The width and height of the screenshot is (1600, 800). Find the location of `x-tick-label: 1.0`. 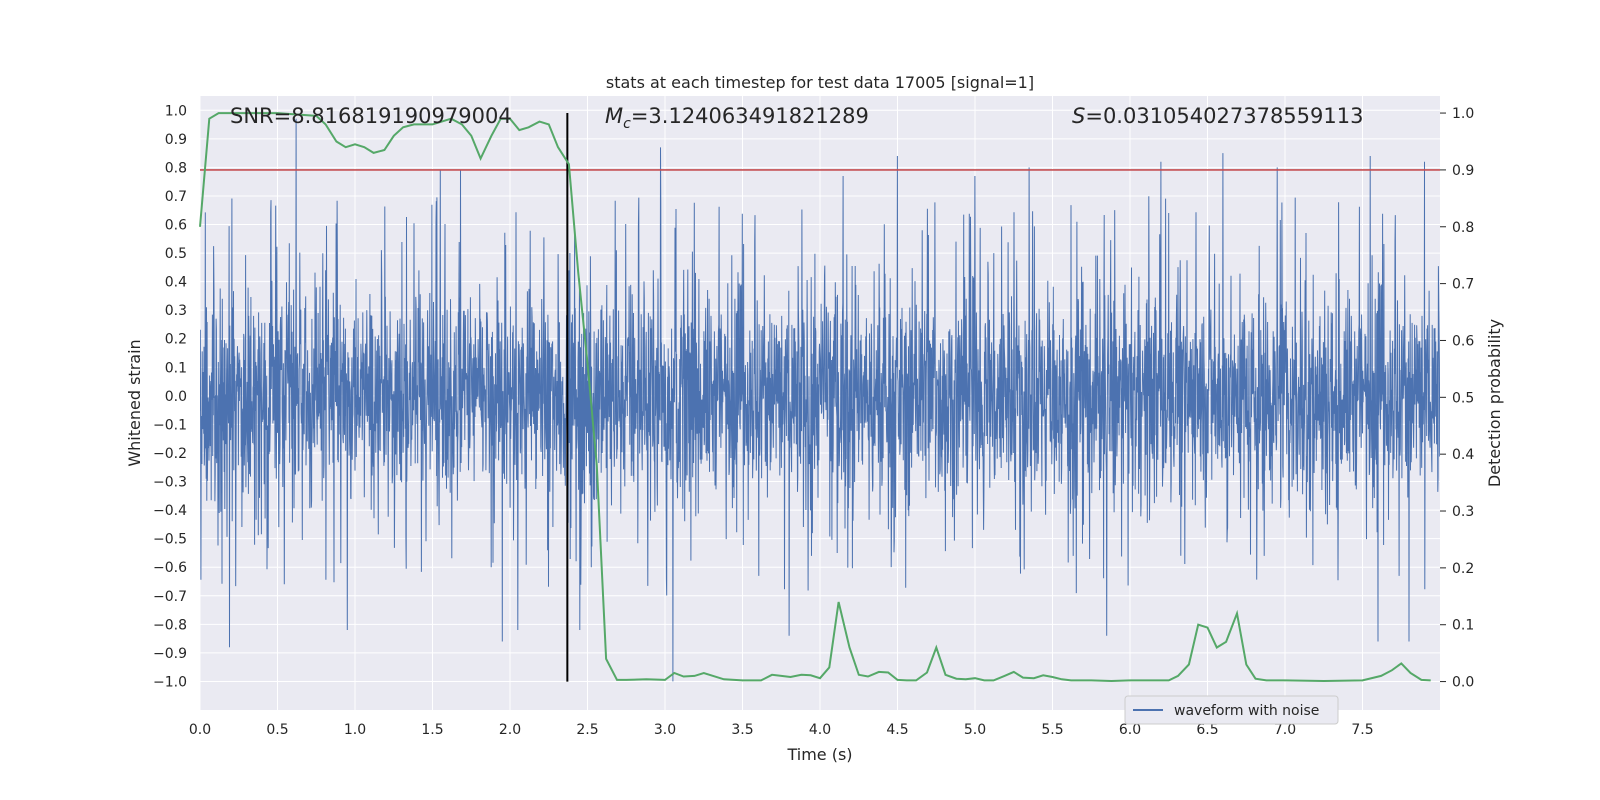

x-tick-label: 1.0 is located at coordinates (355, 730).